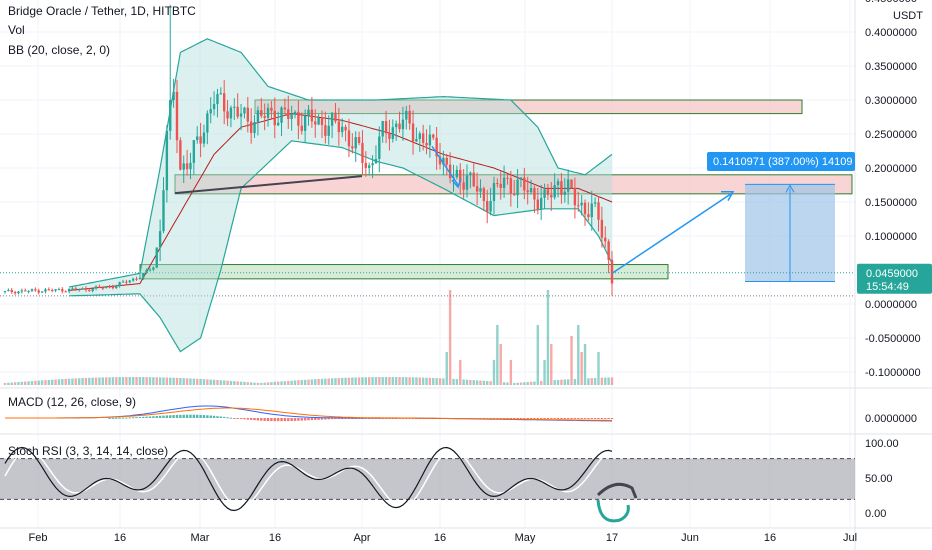 Image resolution: width=932 pixels, height=550 pixels. Describe the element at coordinates (440, 538) in the screenshot. I see `time-tick-label: 16` at that location.